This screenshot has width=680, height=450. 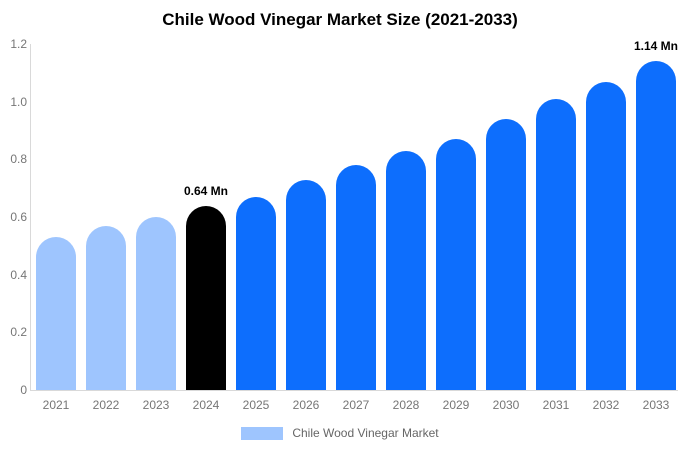 I want to click on x-axis-label-2023: 2023, so click(x=156, y=405).